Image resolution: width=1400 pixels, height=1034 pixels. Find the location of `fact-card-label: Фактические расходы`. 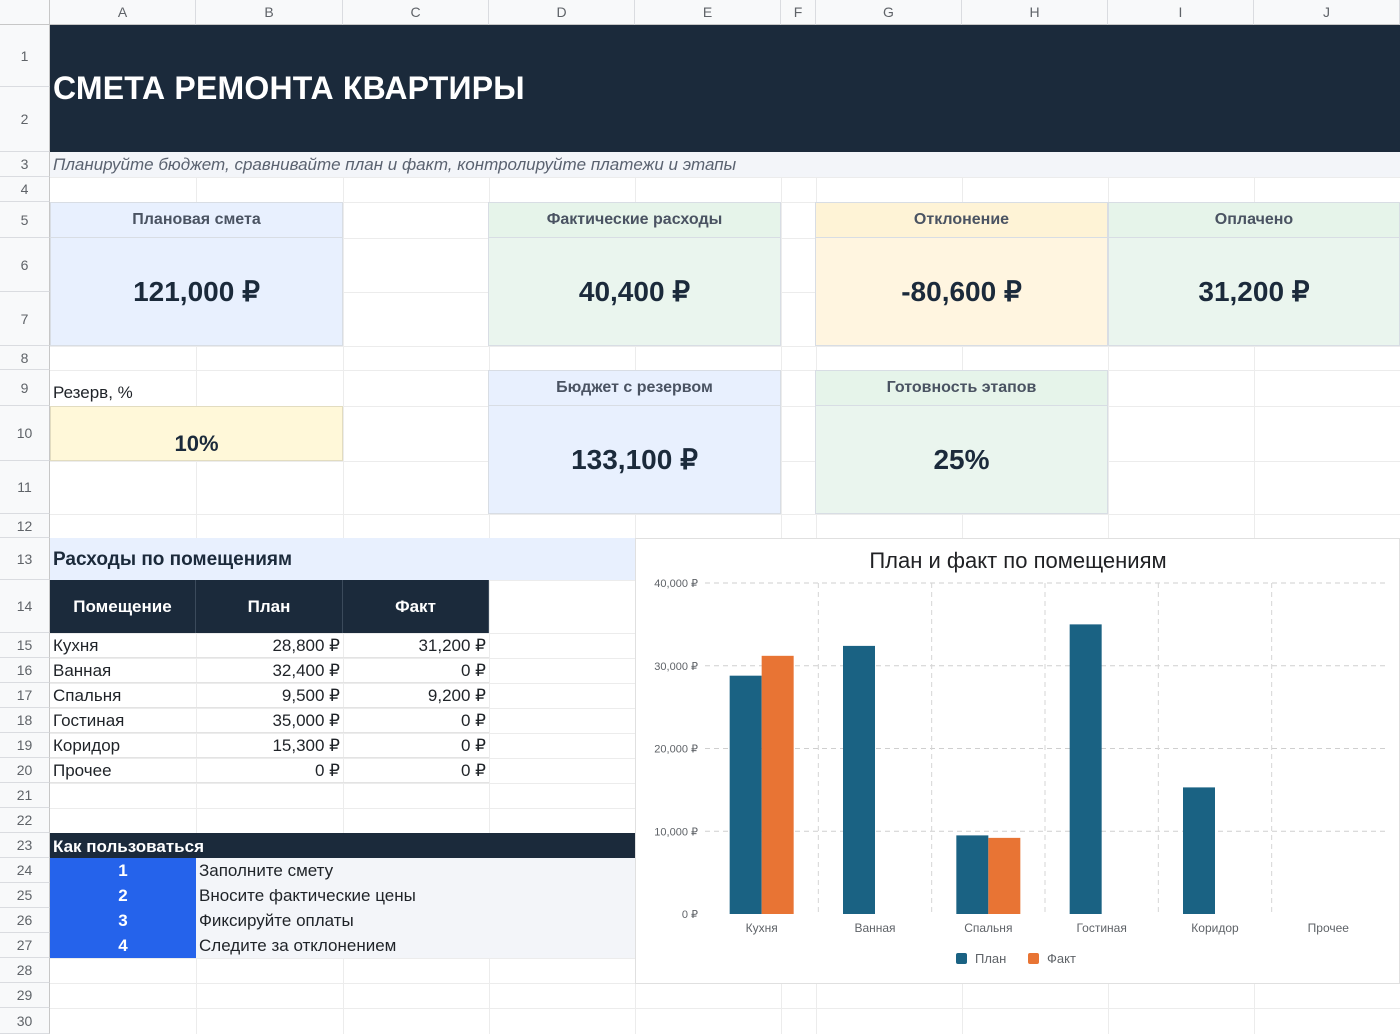

fact-card-label: Фактические расходы is located at coordinates (634, 220).